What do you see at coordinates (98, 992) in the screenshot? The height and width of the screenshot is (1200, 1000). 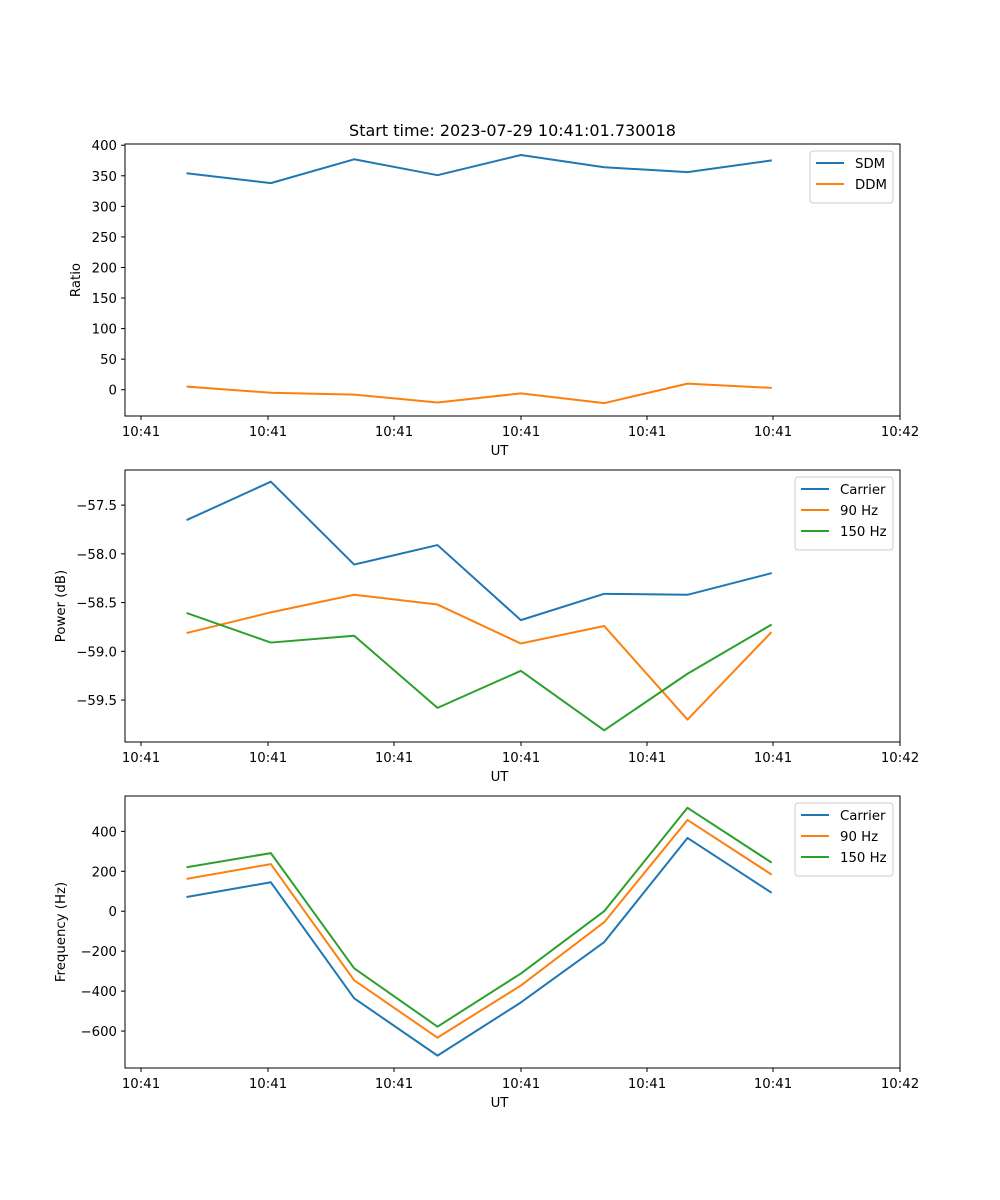 I see `y-tick-label: −400` at bounding box center [98, 992].